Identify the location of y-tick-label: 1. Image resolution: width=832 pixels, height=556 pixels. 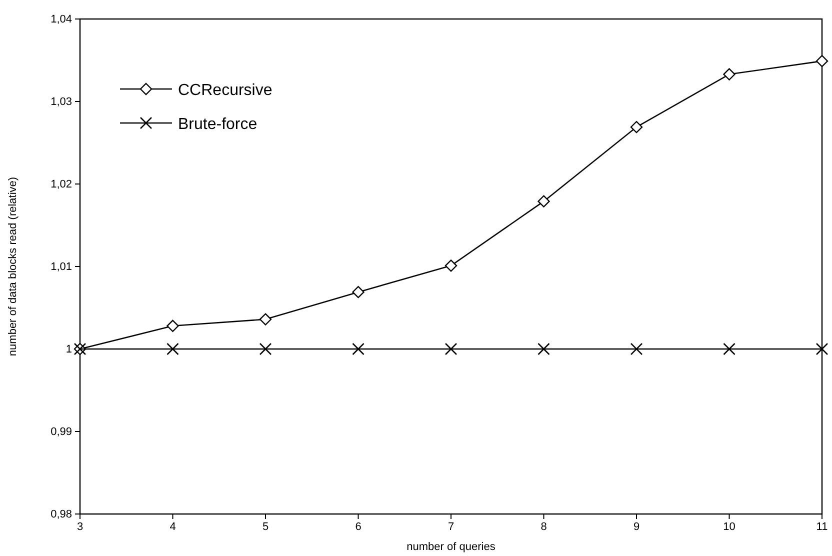
(69, 350).